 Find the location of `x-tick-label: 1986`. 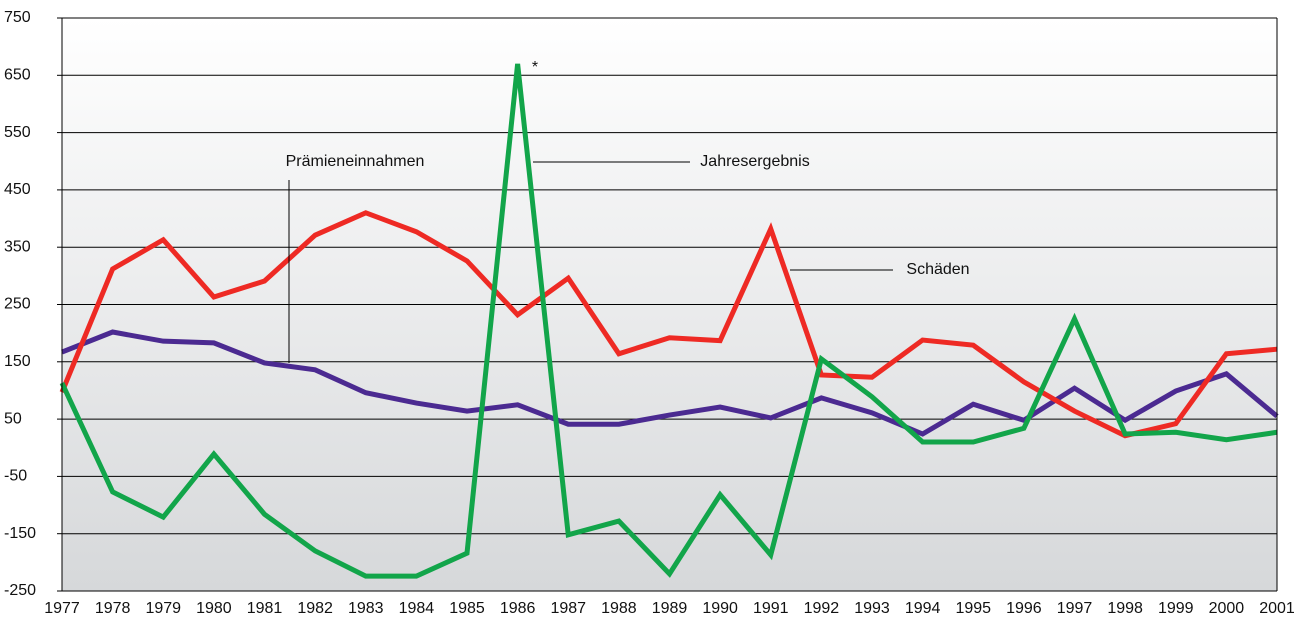

x-tick-label: 1986 is located at coordinates (518, 608).